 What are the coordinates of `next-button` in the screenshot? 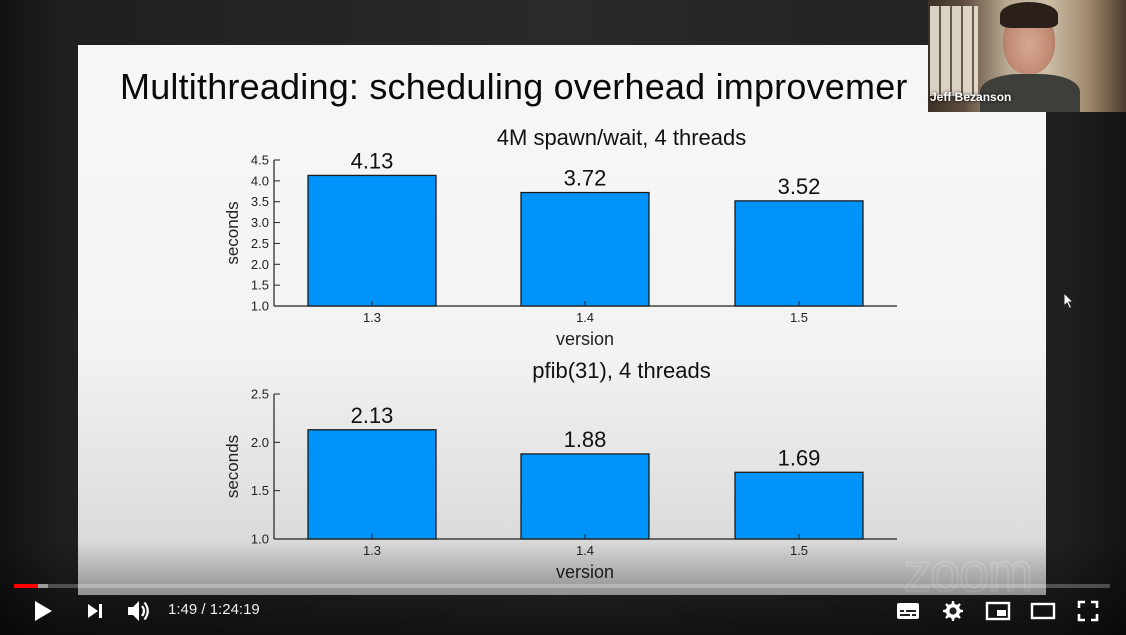 It's located at (95, 611).